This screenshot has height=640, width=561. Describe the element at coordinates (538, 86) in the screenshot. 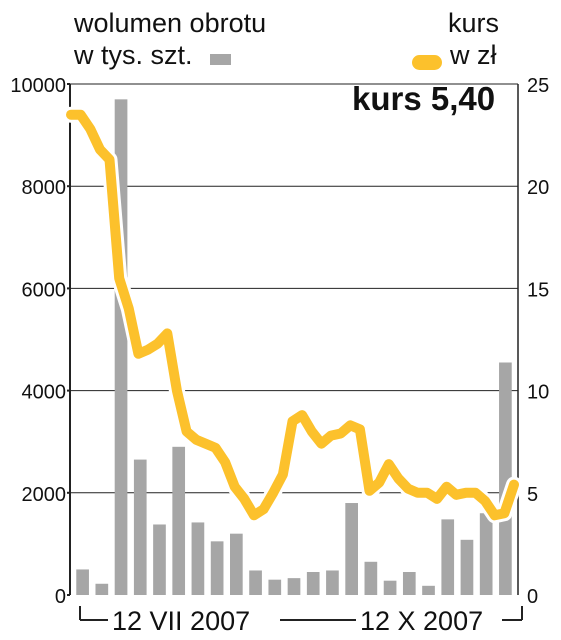

I see `right-axis-tick-label: 25` at that location.